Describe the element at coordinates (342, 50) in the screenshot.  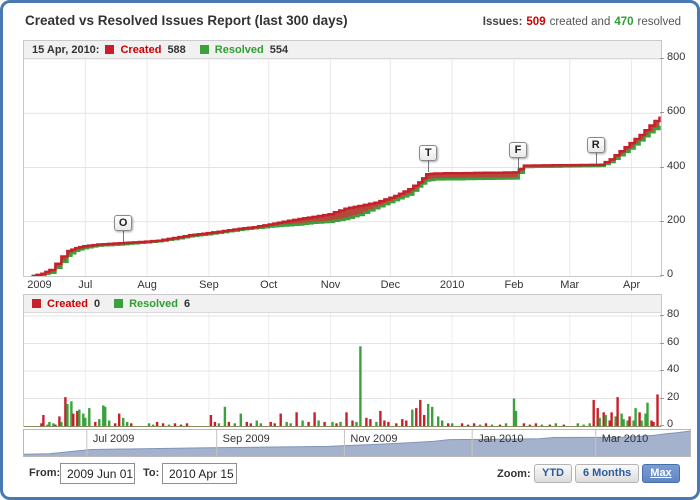
I see `main-chart-legend: 15 Apr, 2010: Created 588 Resolved 554` at that location.